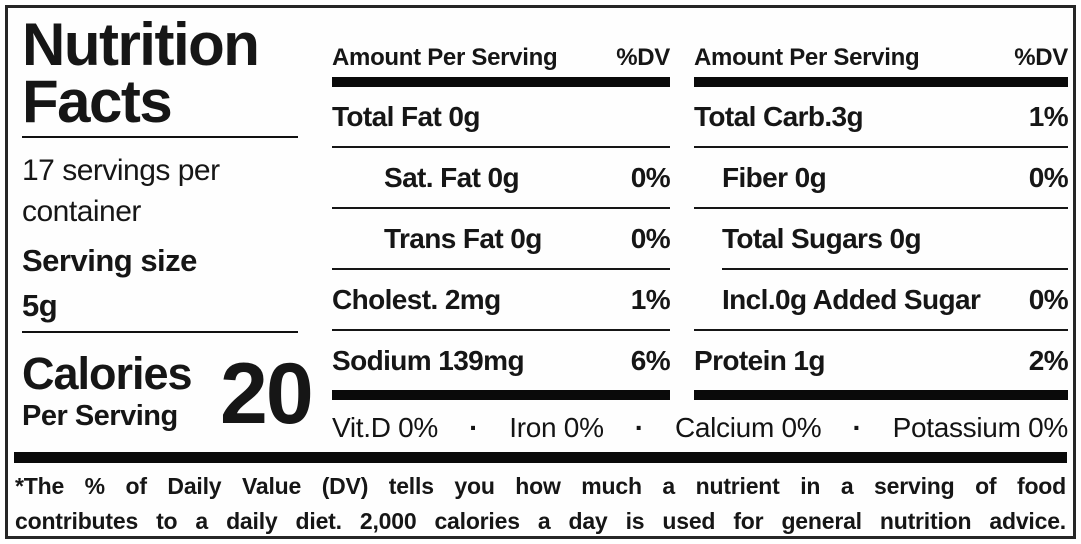  What do you see at coordinates (540, 457) in the screenshot?
I see `footnote-thick-rule` at bounding box center [540, 457].